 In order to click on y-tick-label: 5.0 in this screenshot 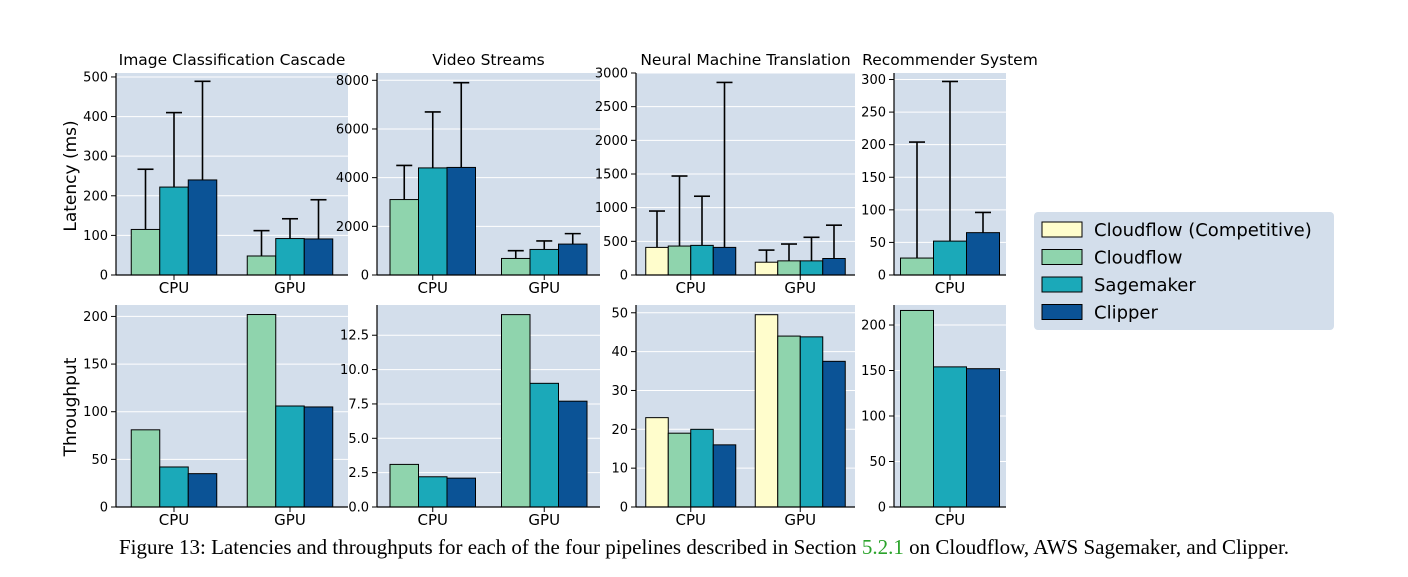, I will do `click(358, 439)`.